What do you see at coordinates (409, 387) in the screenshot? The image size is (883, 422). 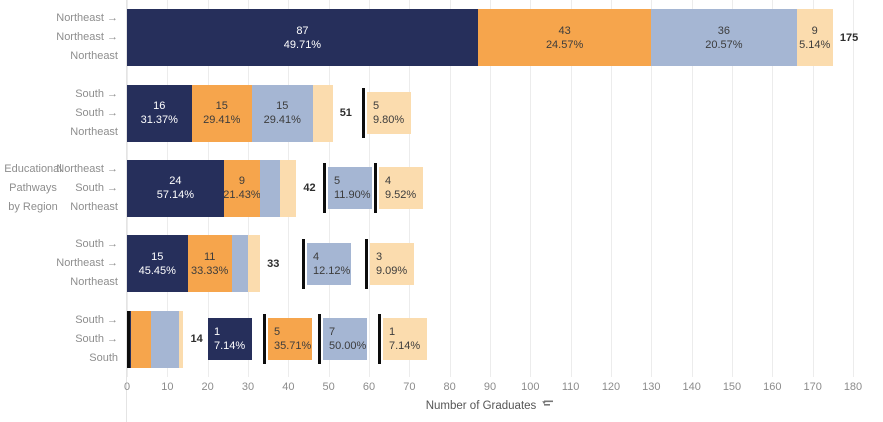 I see `x-tick-label: 70` at bounding box center [409, 387].